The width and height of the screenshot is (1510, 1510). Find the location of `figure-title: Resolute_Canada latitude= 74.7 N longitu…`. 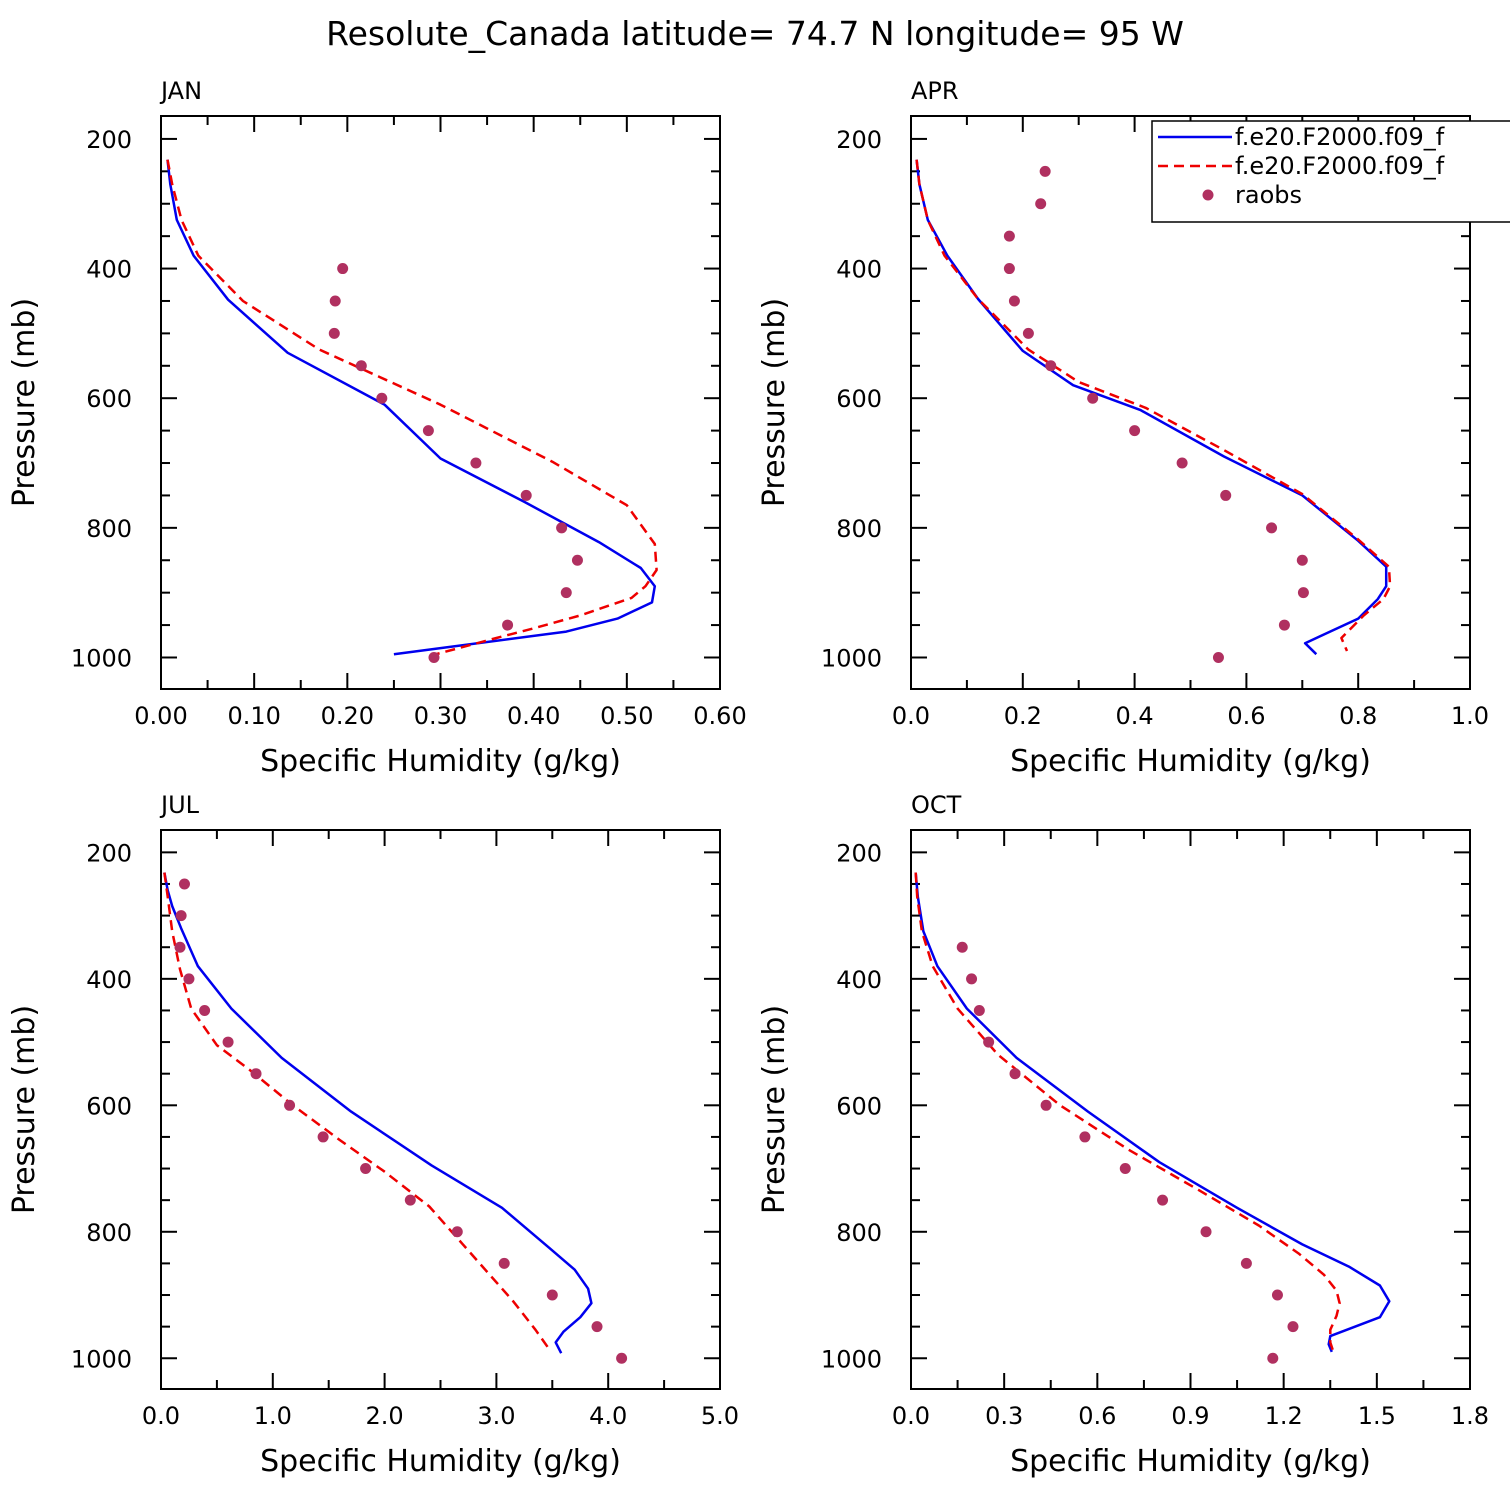

figure-title: Resolute_Canada latitude= 74.7 N longitu… is located at coordinates (755, 33).